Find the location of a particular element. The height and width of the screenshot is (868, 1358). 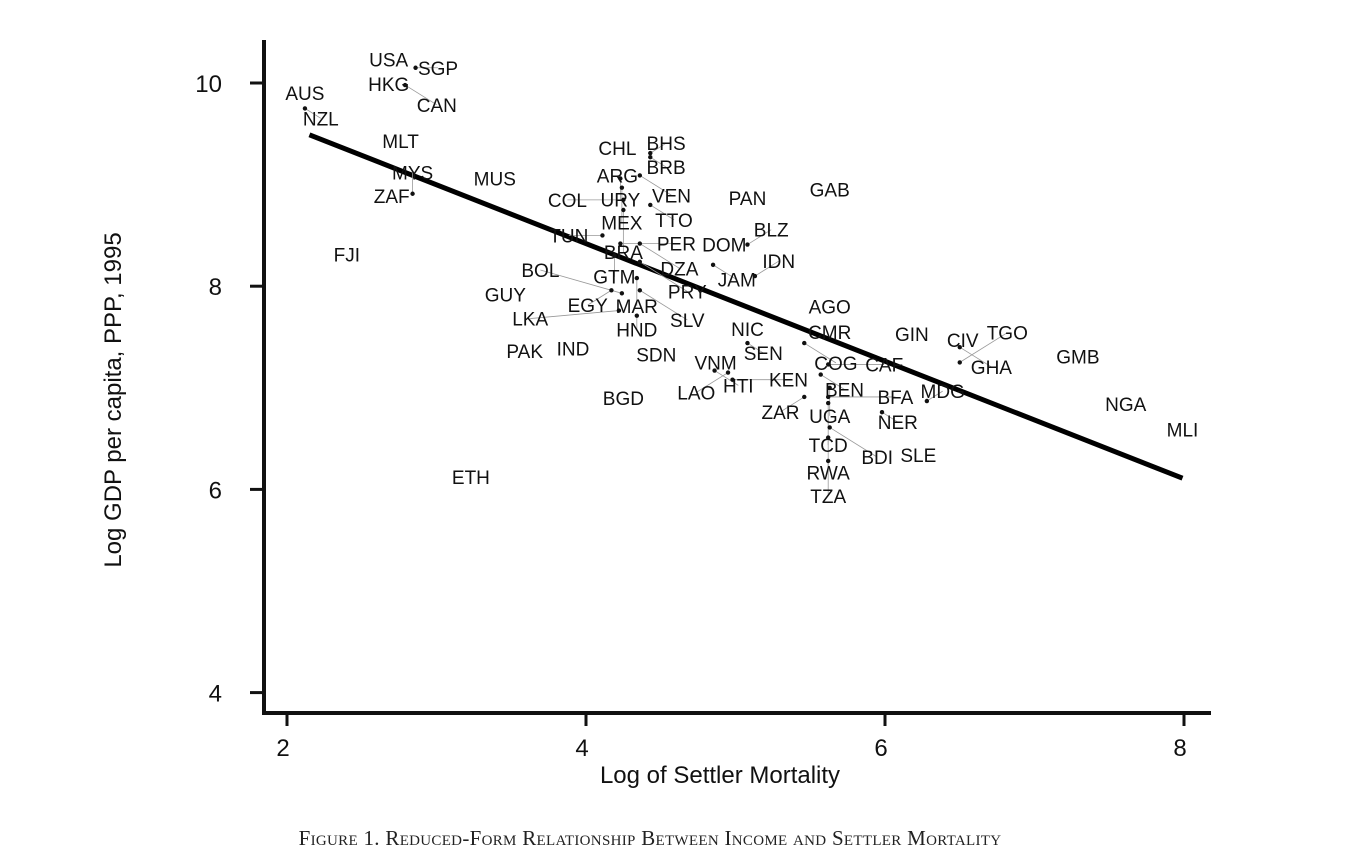

point-label-bgd: BGD is located at coordinates (623, 399).